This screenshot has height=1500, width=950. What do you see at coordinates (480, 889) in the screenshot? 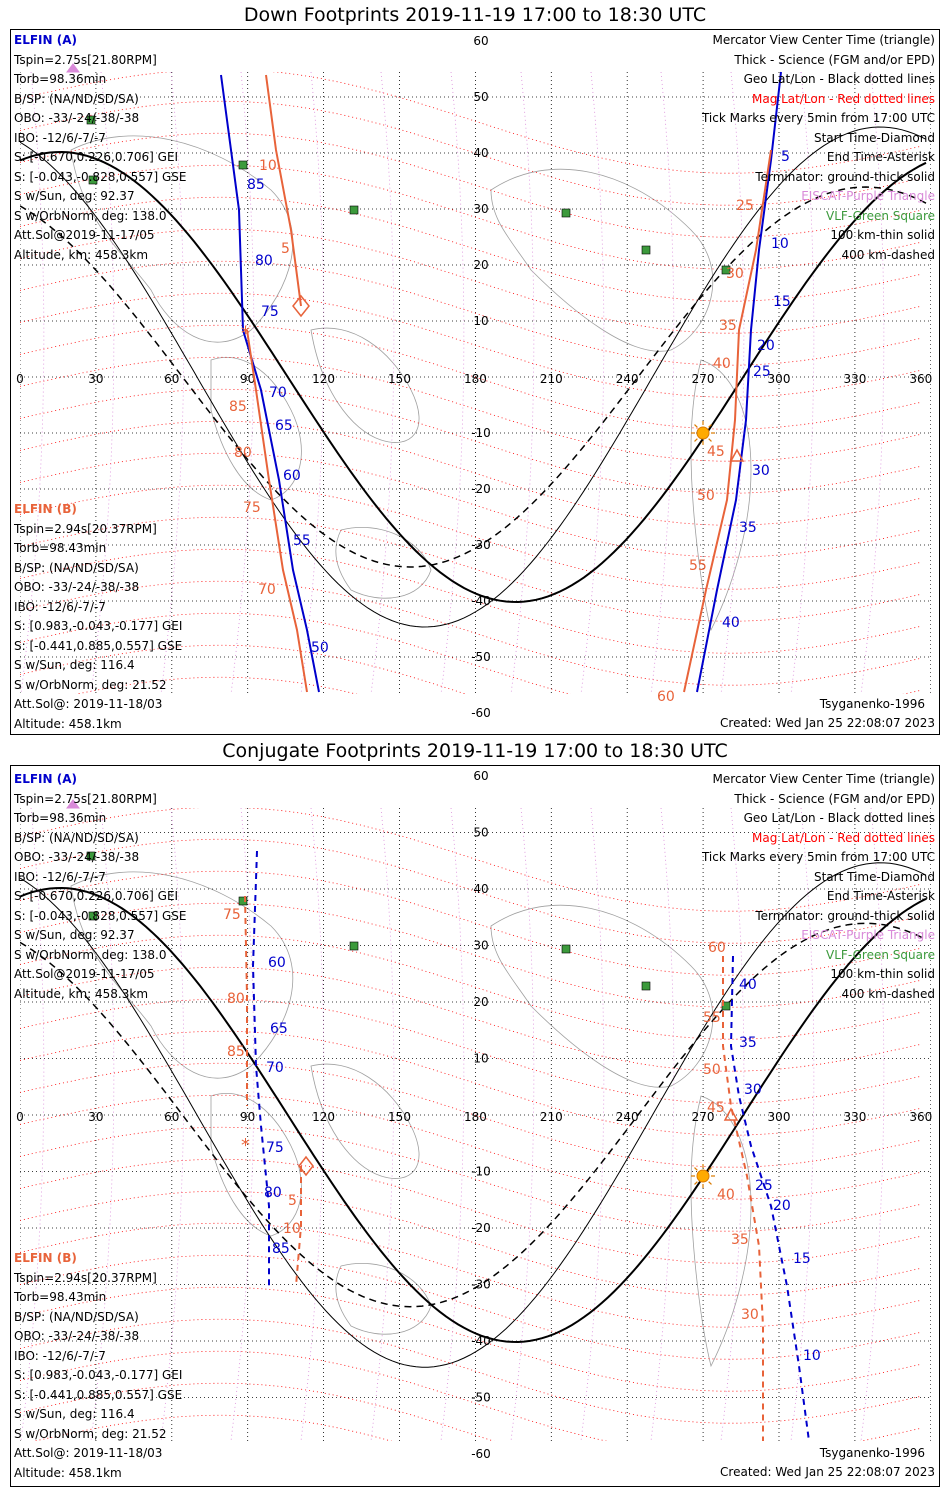
I see `lat-tick-label: 40` at bounding box center [480, 889].